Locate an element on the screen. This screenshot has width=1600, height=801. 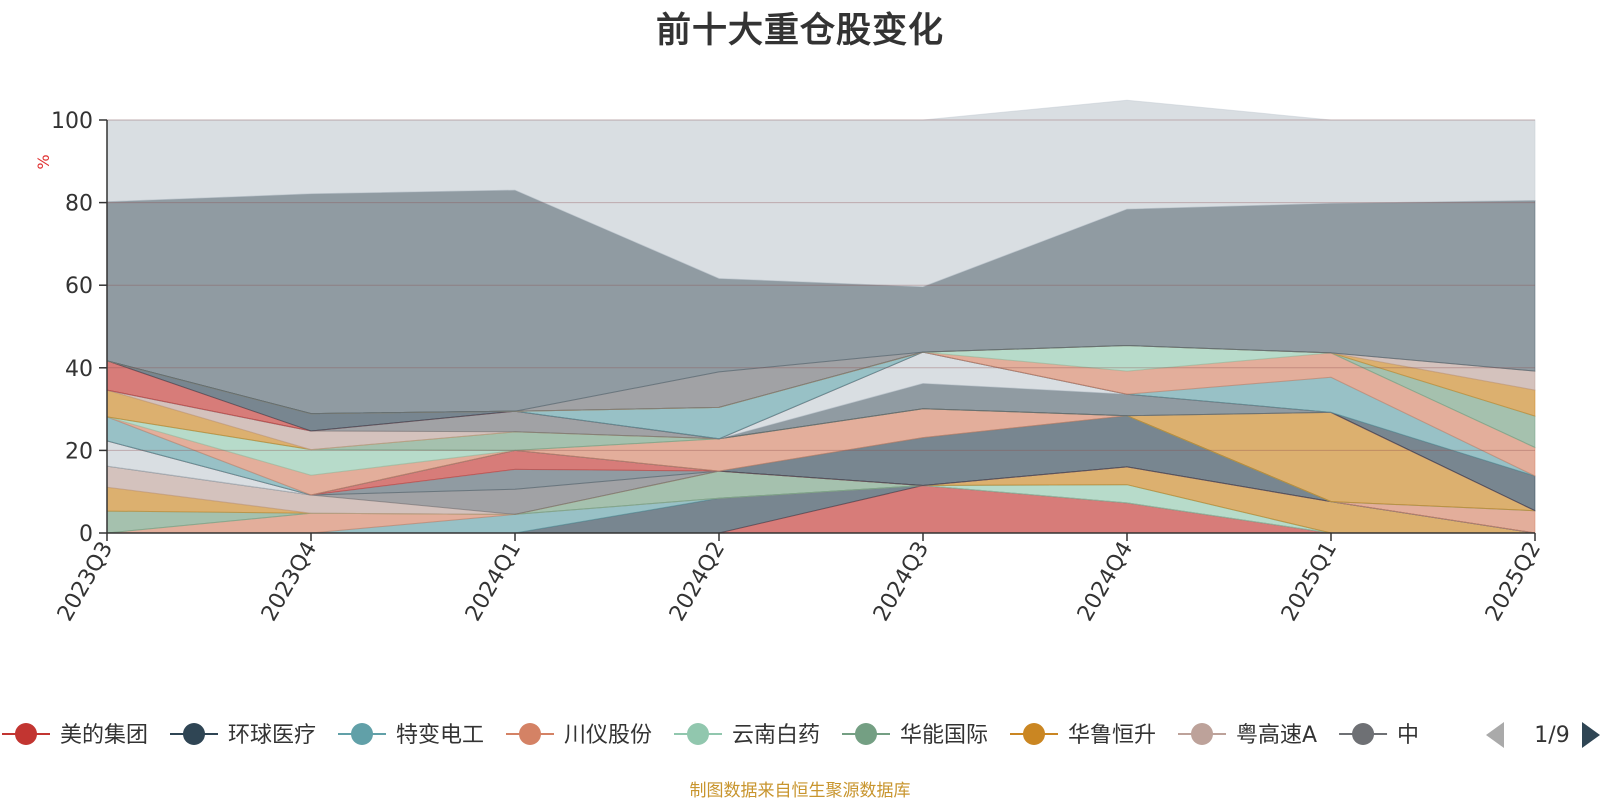
x-tick-label-2024Q2: 2024Q2 is located at coordinates (697, 582).